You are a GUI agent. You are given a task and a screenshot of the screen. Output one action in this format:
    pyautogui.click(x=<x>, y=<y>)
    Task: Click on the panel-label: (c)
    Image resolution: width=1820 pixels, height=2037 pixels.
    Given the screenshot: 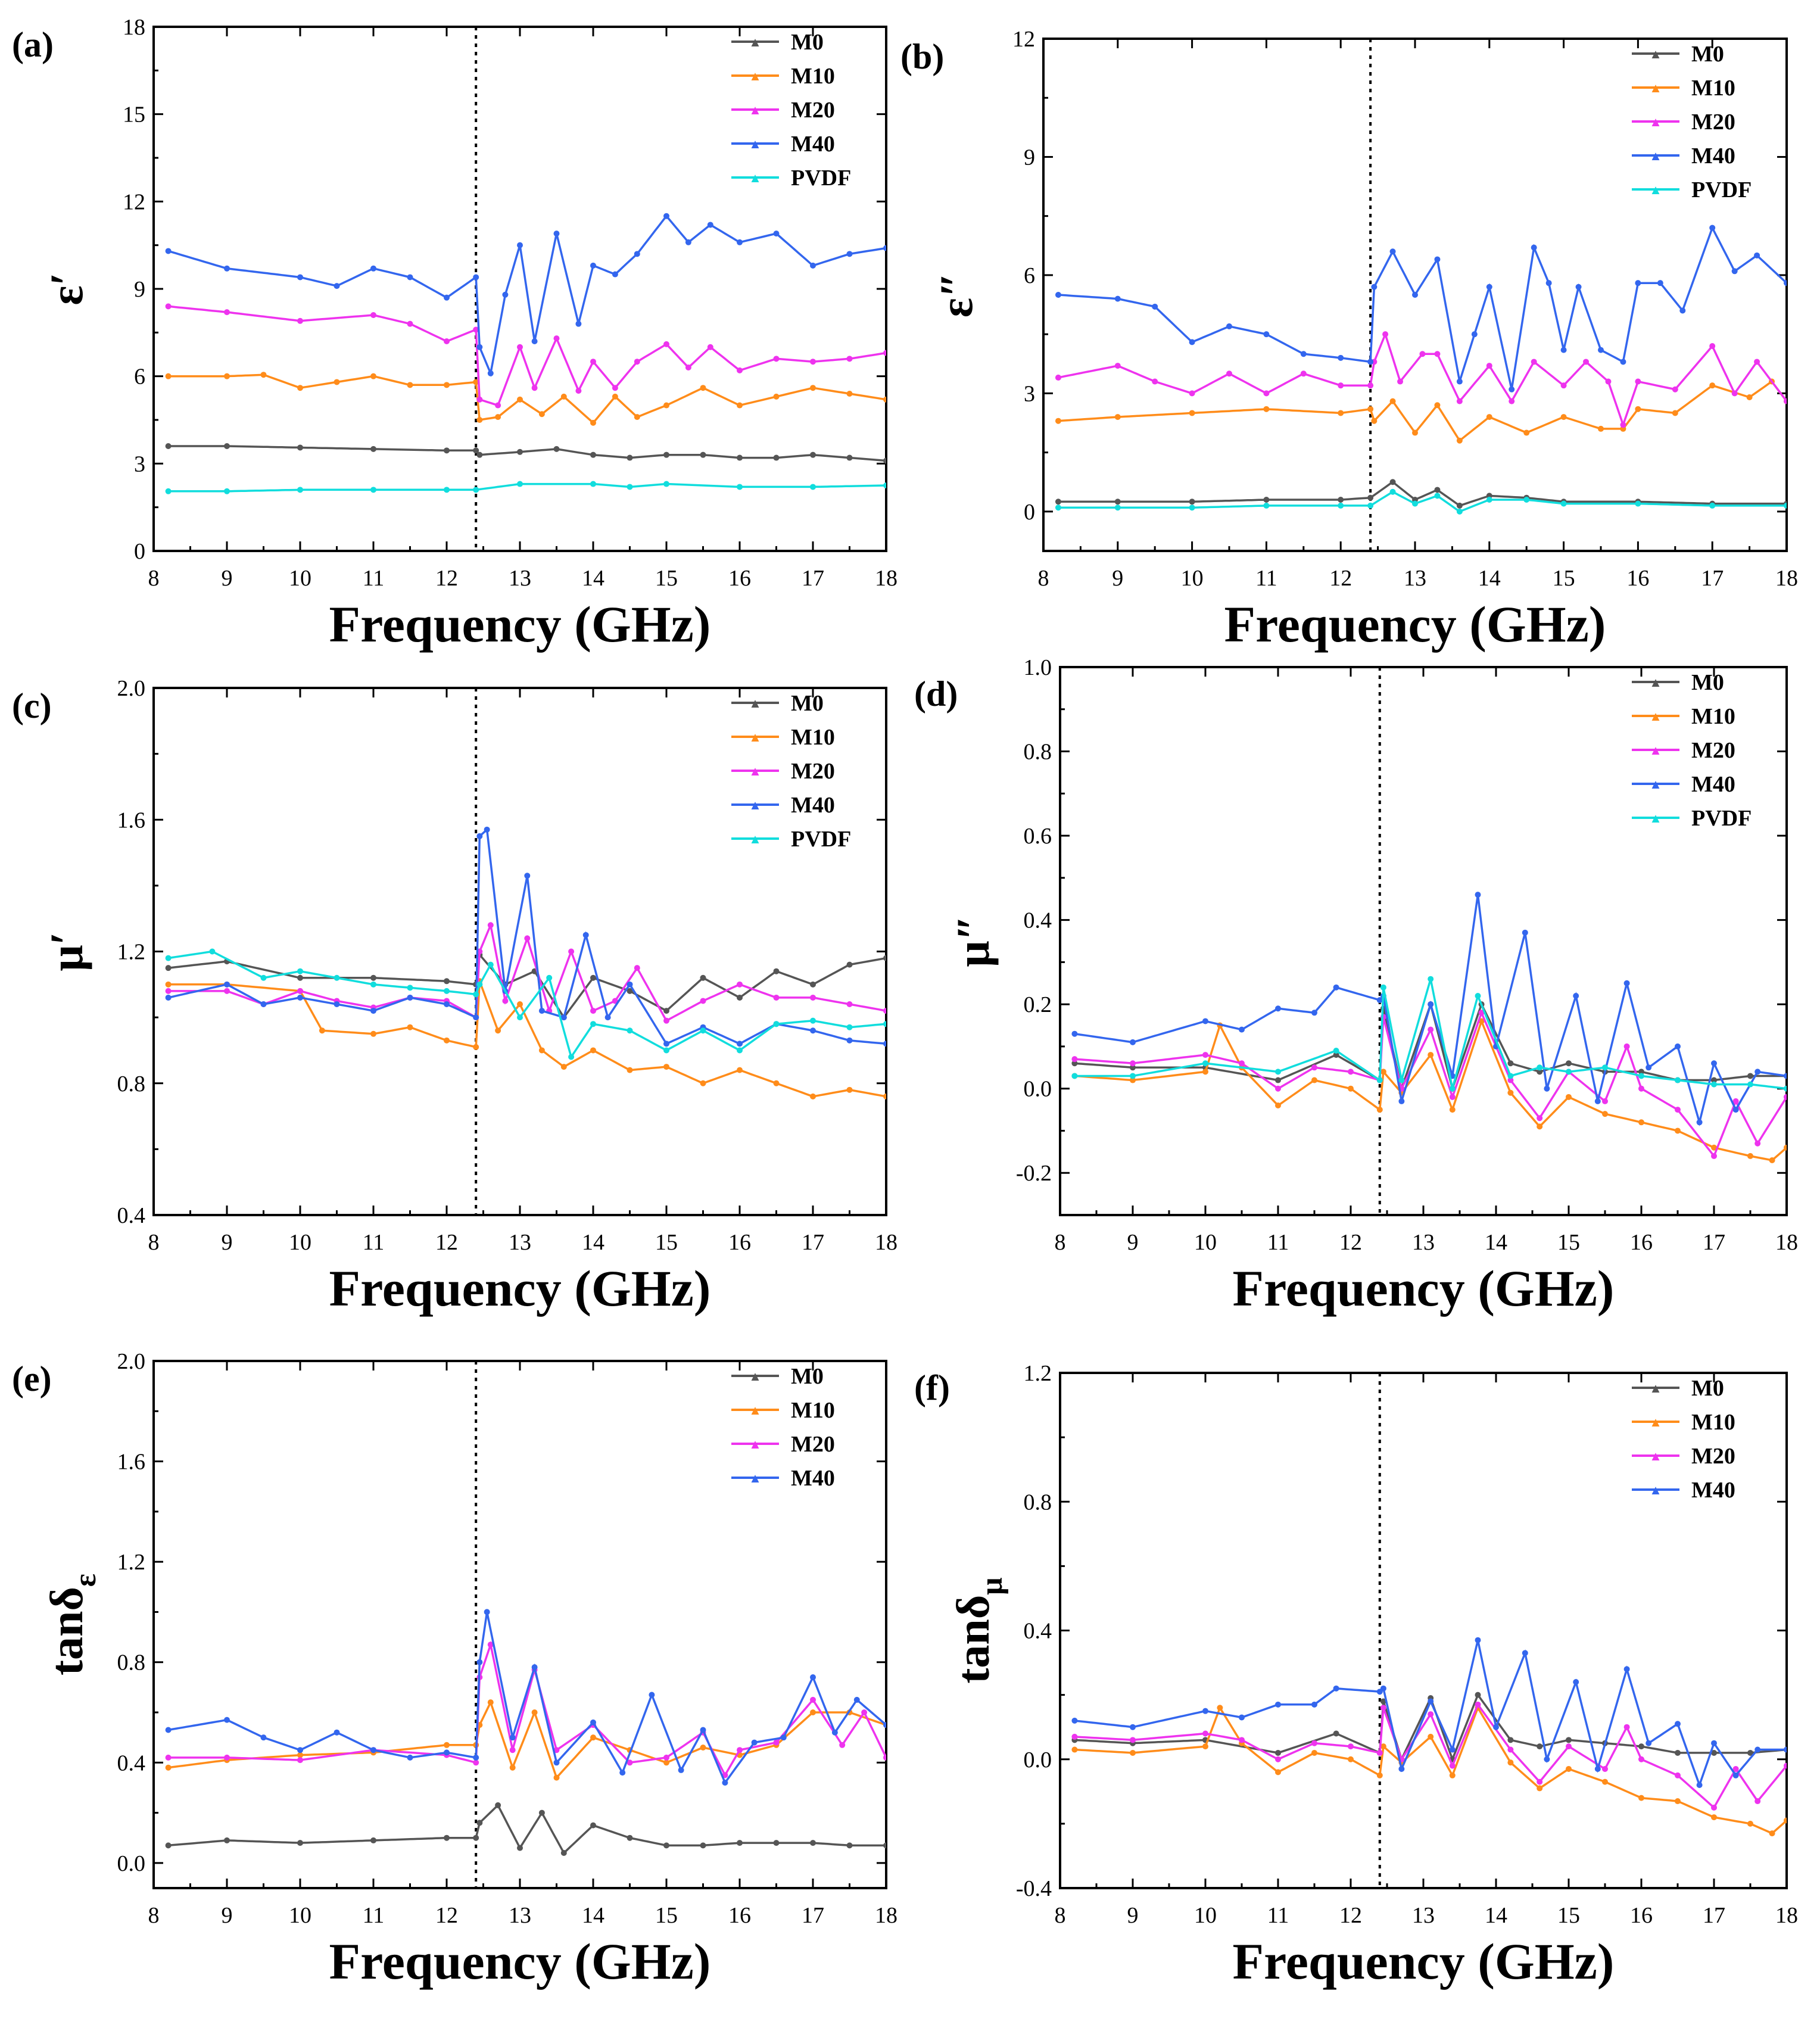 What is the action you would take?
    pyautogui.click(x=32, y=705)
    